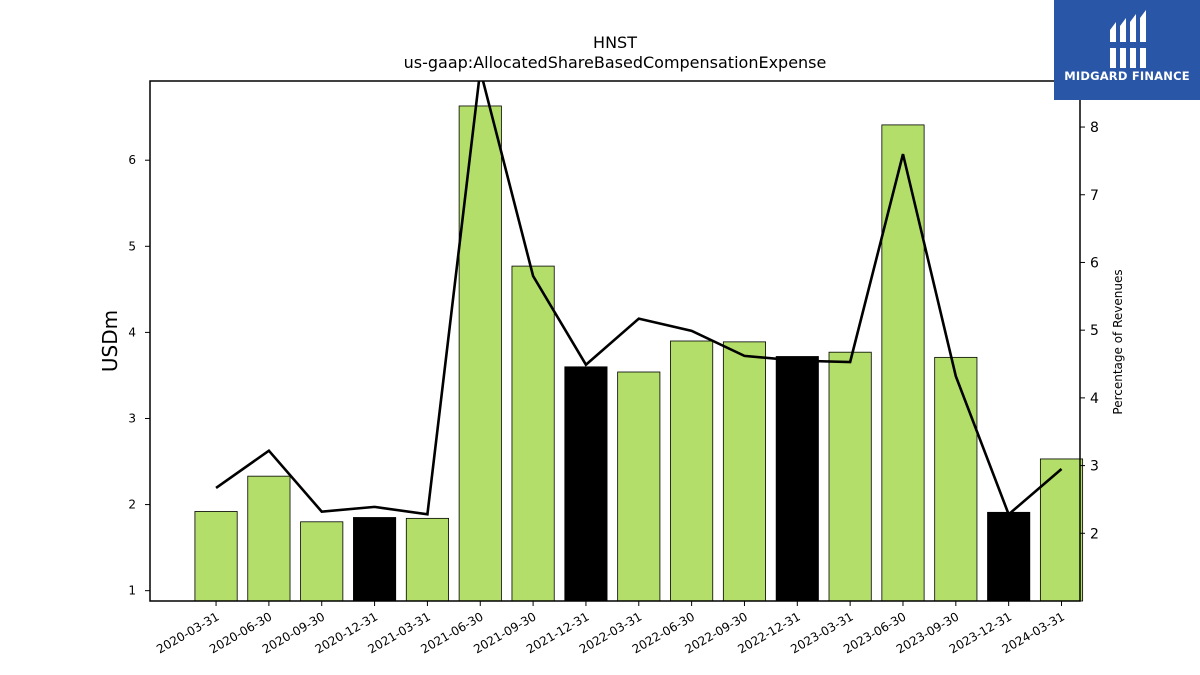 The width and height of the screenshot is (1200, 675). Describe the element at coordinates (1118, 341) in the screenshot. I see `y2-axis-label: Percentage of Revenues` at that location.